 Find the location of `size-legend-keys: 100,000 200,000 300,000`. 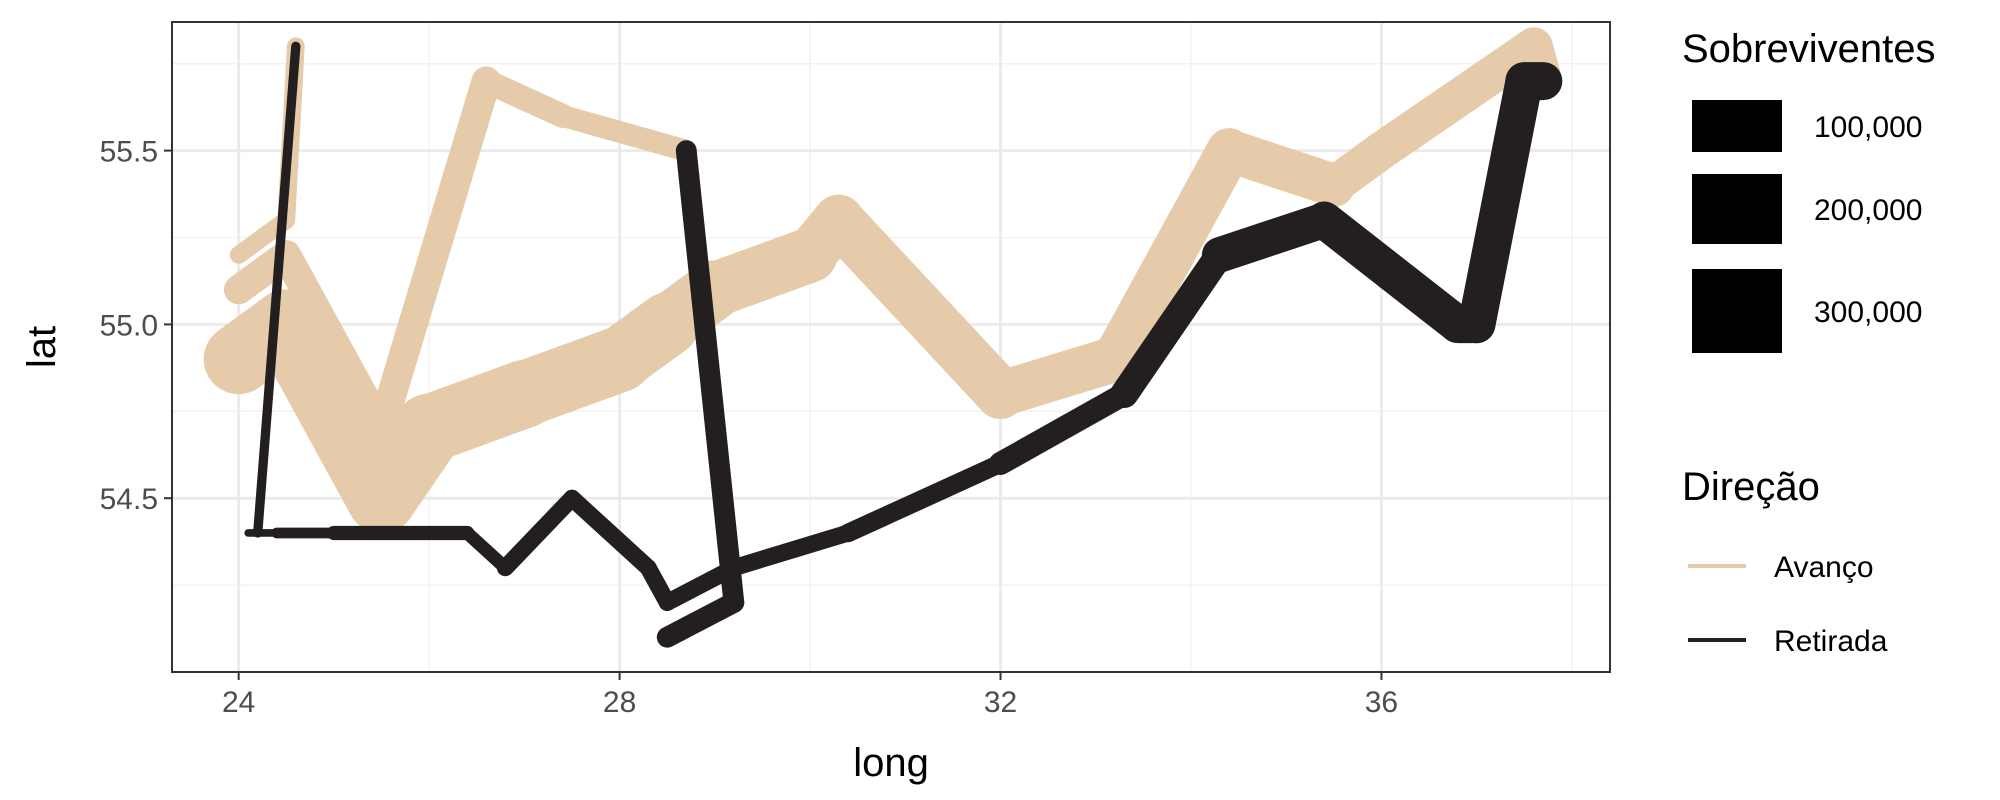

size-legend-keys: 100,000 200,000 300,000 is located at coordinates (1807, 226).